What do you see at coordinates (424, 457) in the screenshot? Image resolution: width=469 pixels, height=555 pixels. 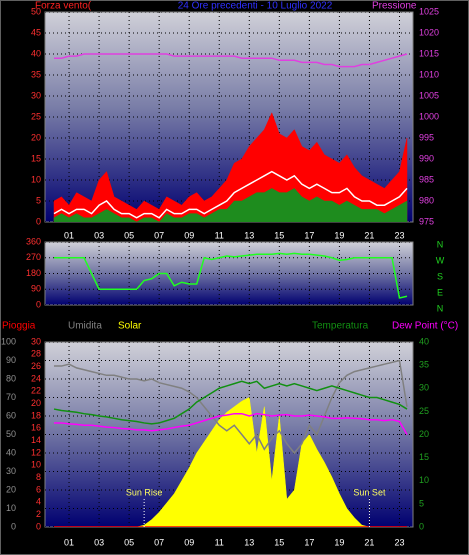 I see `y2-tick-label: 15` at bounding box center [424, 457].